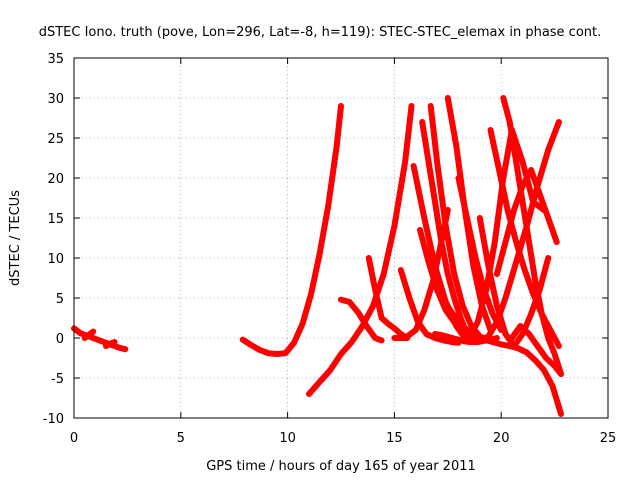 The width and height of the screenshot is (640, 480). I want to click on y-tick-label: -10, so click(53, 419).